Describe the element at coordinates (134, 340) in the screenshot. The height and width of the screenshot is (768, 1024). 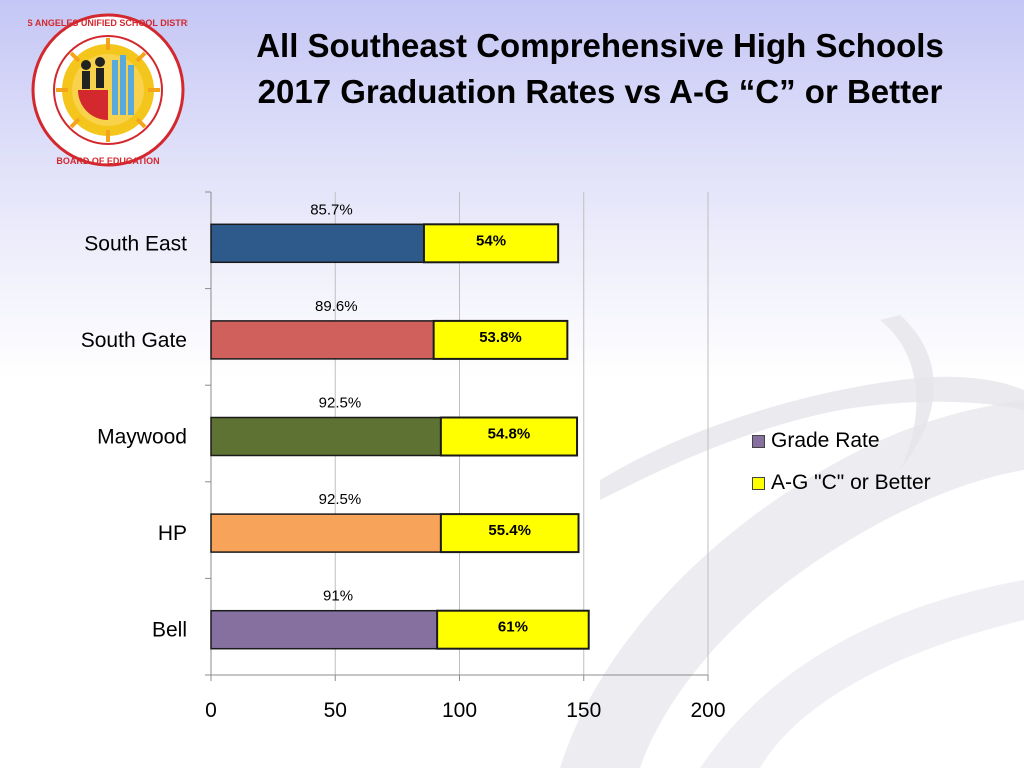
I see `category-label: South Gate` at that location.